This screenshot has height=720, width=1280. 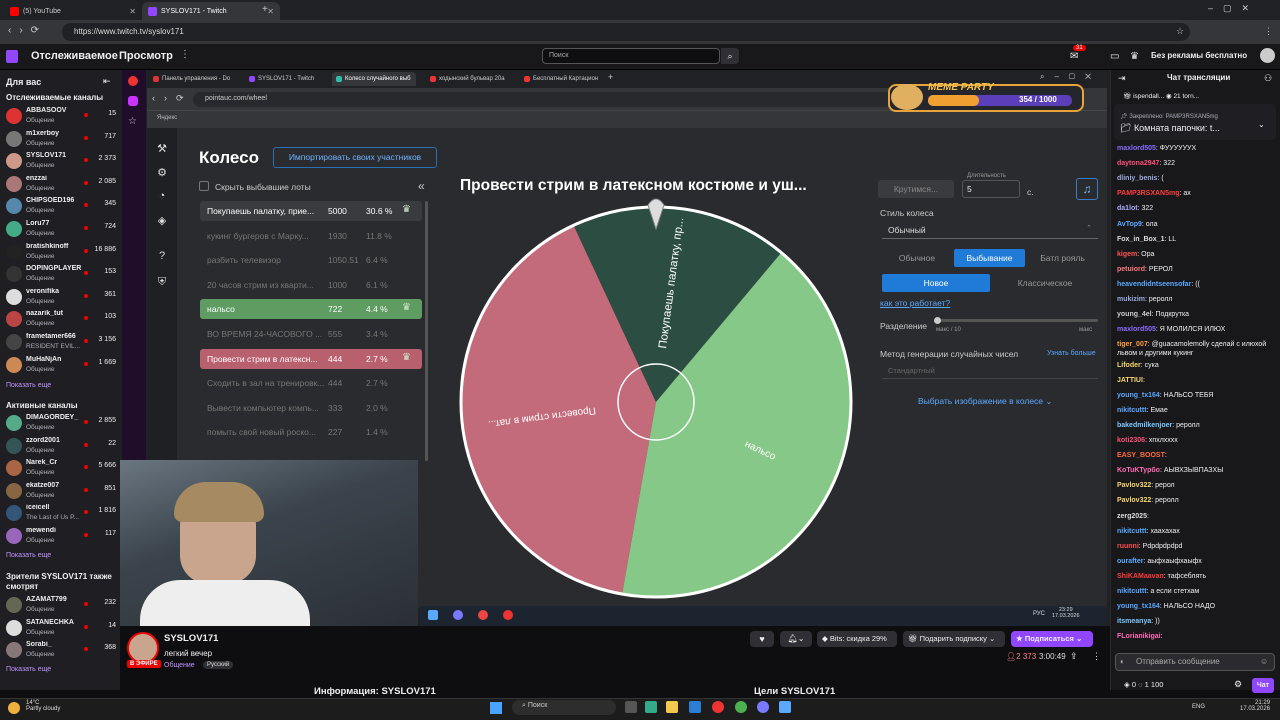 I want to click on chat-username: mukizim, so click(x=1131, y=299).